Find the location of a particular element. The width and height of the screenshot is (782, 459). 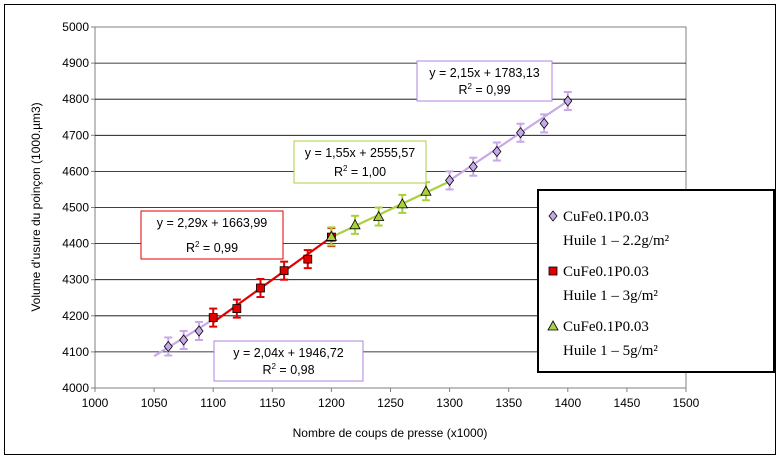

y-tick-label: 4500 is located at coordinates (75, 208).